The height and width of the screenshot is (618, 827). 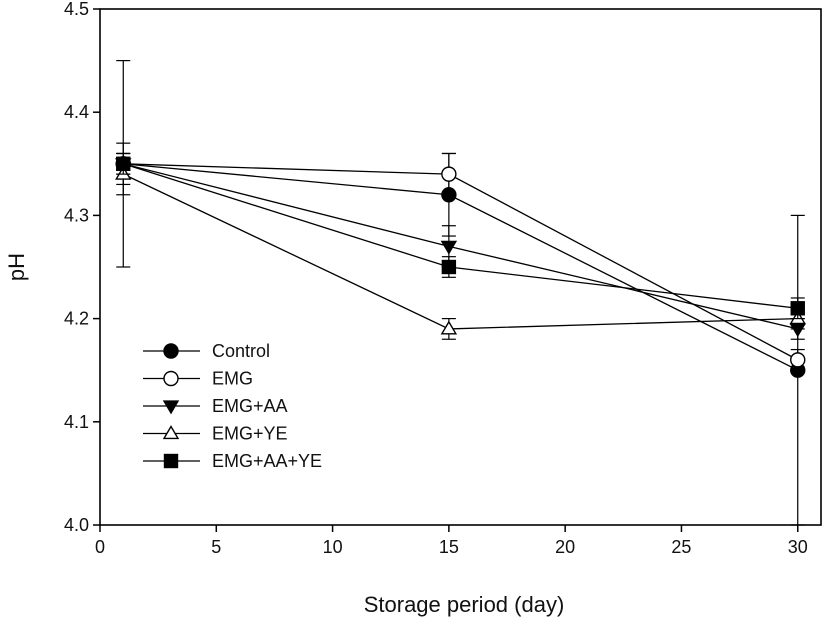 What do you see at coordinates (250, 434) in the screenshot?
I see `legend-label: EMG+YE` at bounding box center [250, 434].